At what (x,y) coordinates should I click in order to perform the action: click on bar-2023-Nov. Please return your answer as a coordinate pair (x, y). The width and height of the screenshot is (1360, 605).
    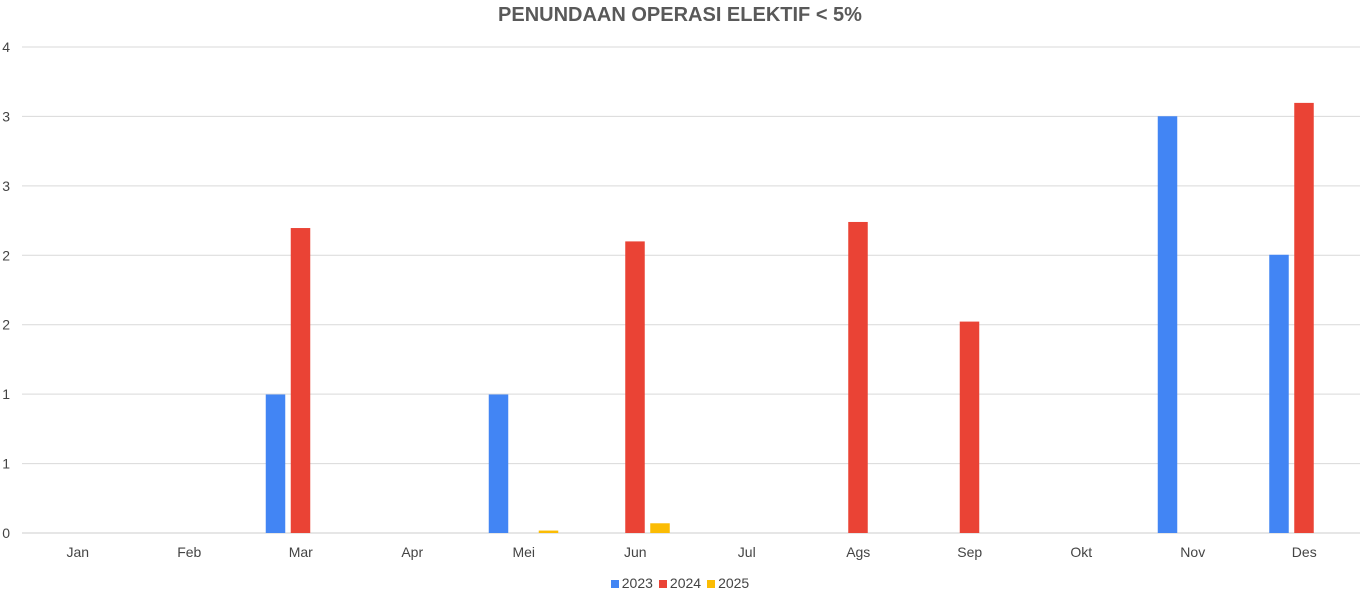
    Looking at the image, I should click on (1167, 324).